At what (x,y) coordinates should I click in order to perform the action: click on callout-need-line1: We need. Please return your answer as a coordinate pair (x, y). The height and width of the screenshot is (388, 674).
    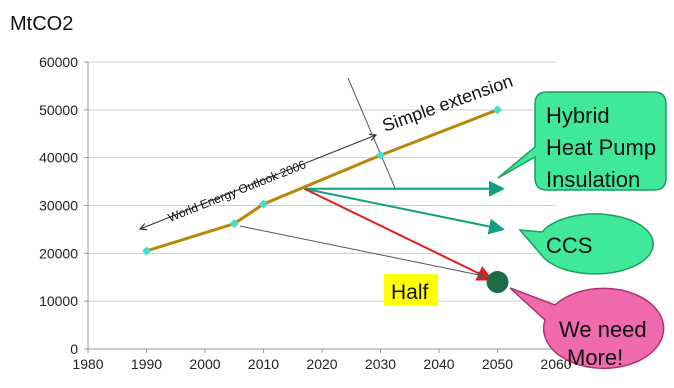
    Looking at the image, I should click on (603, 329).